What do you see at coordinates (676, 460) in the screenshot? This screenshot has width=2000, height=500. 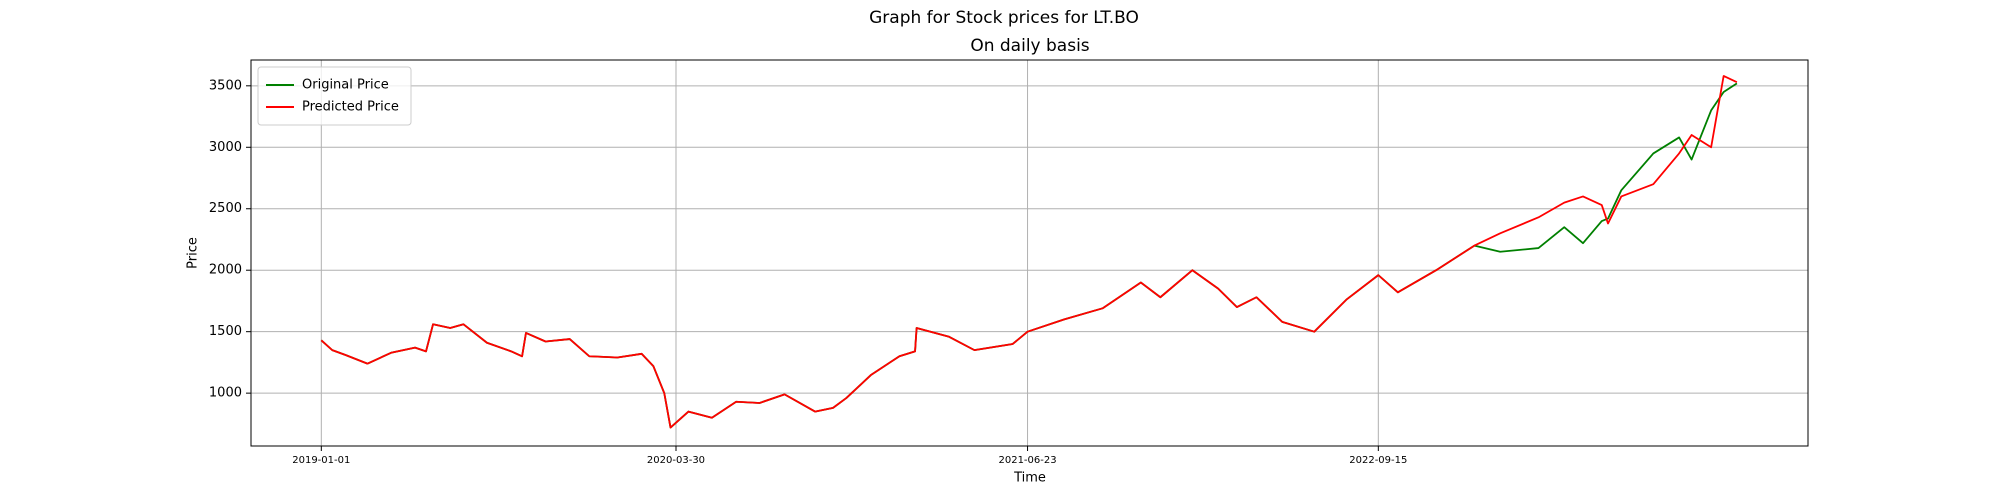 I see `x-tick-label: 2020-03-30` at bounding box center [676, 460].